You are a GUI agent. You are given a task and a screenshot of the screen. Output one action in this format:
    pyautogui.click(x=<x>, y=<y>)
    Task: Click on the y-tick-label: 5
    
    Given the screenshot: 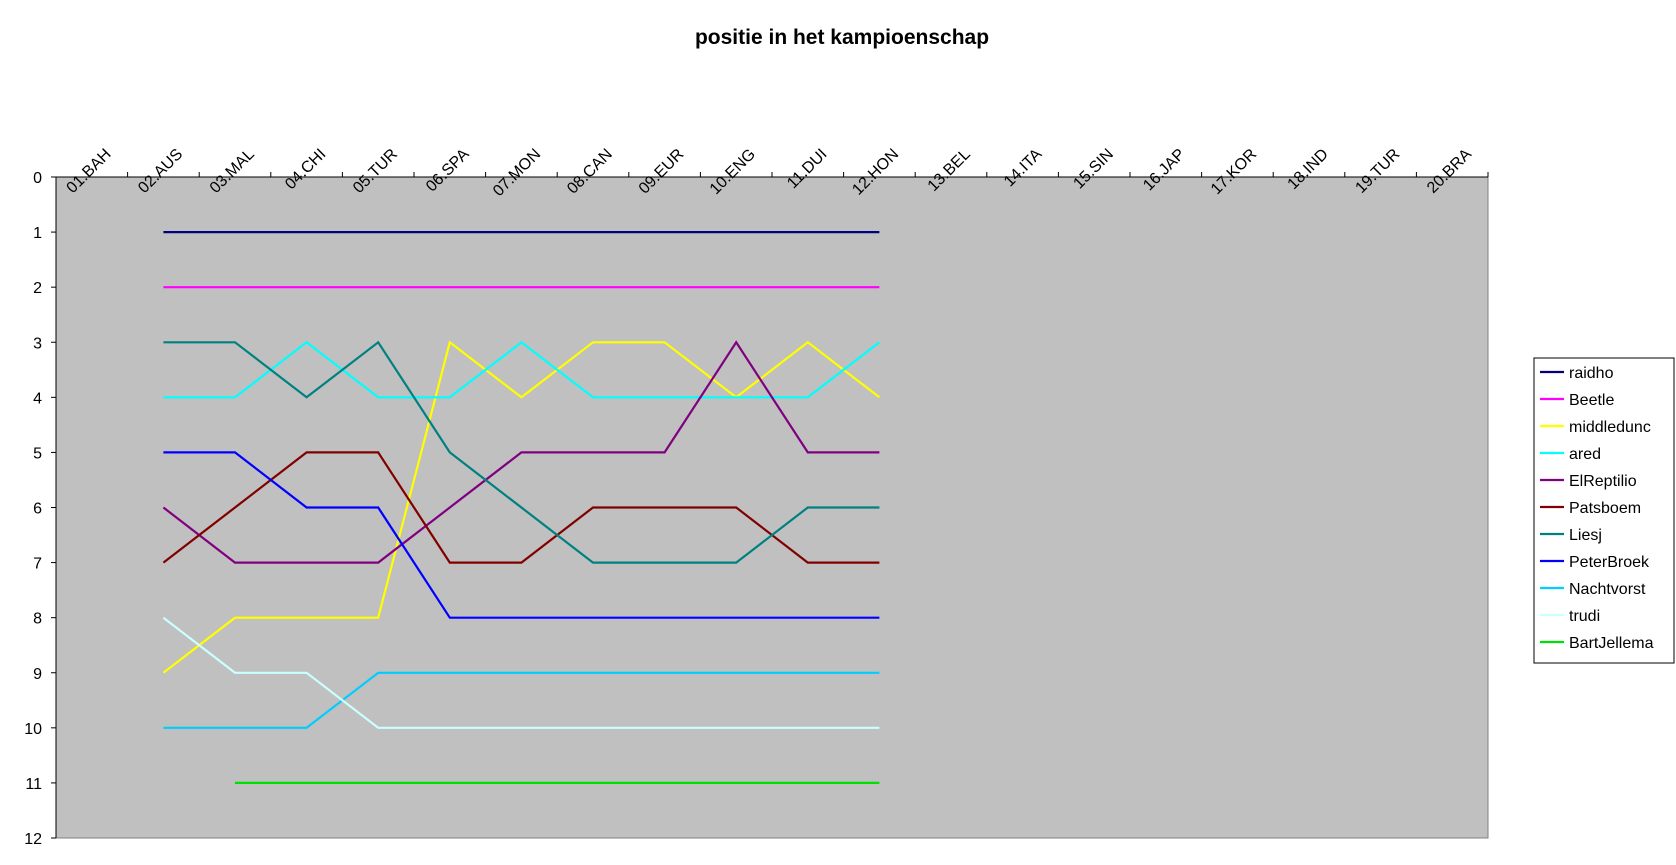 What is the action you would take?
    pyautogui.click(x=37, y=453)
    